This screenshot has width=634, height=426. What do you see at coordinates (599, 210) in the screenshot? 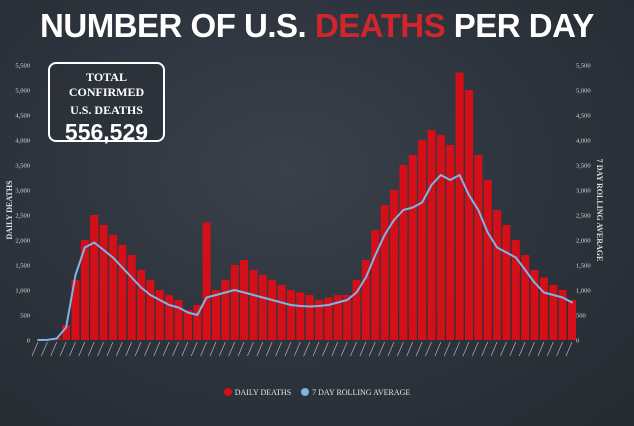
I see `y-axis-label-right: 7 DAY ROLLING AVERAGE` at bounding box center [599, 210].